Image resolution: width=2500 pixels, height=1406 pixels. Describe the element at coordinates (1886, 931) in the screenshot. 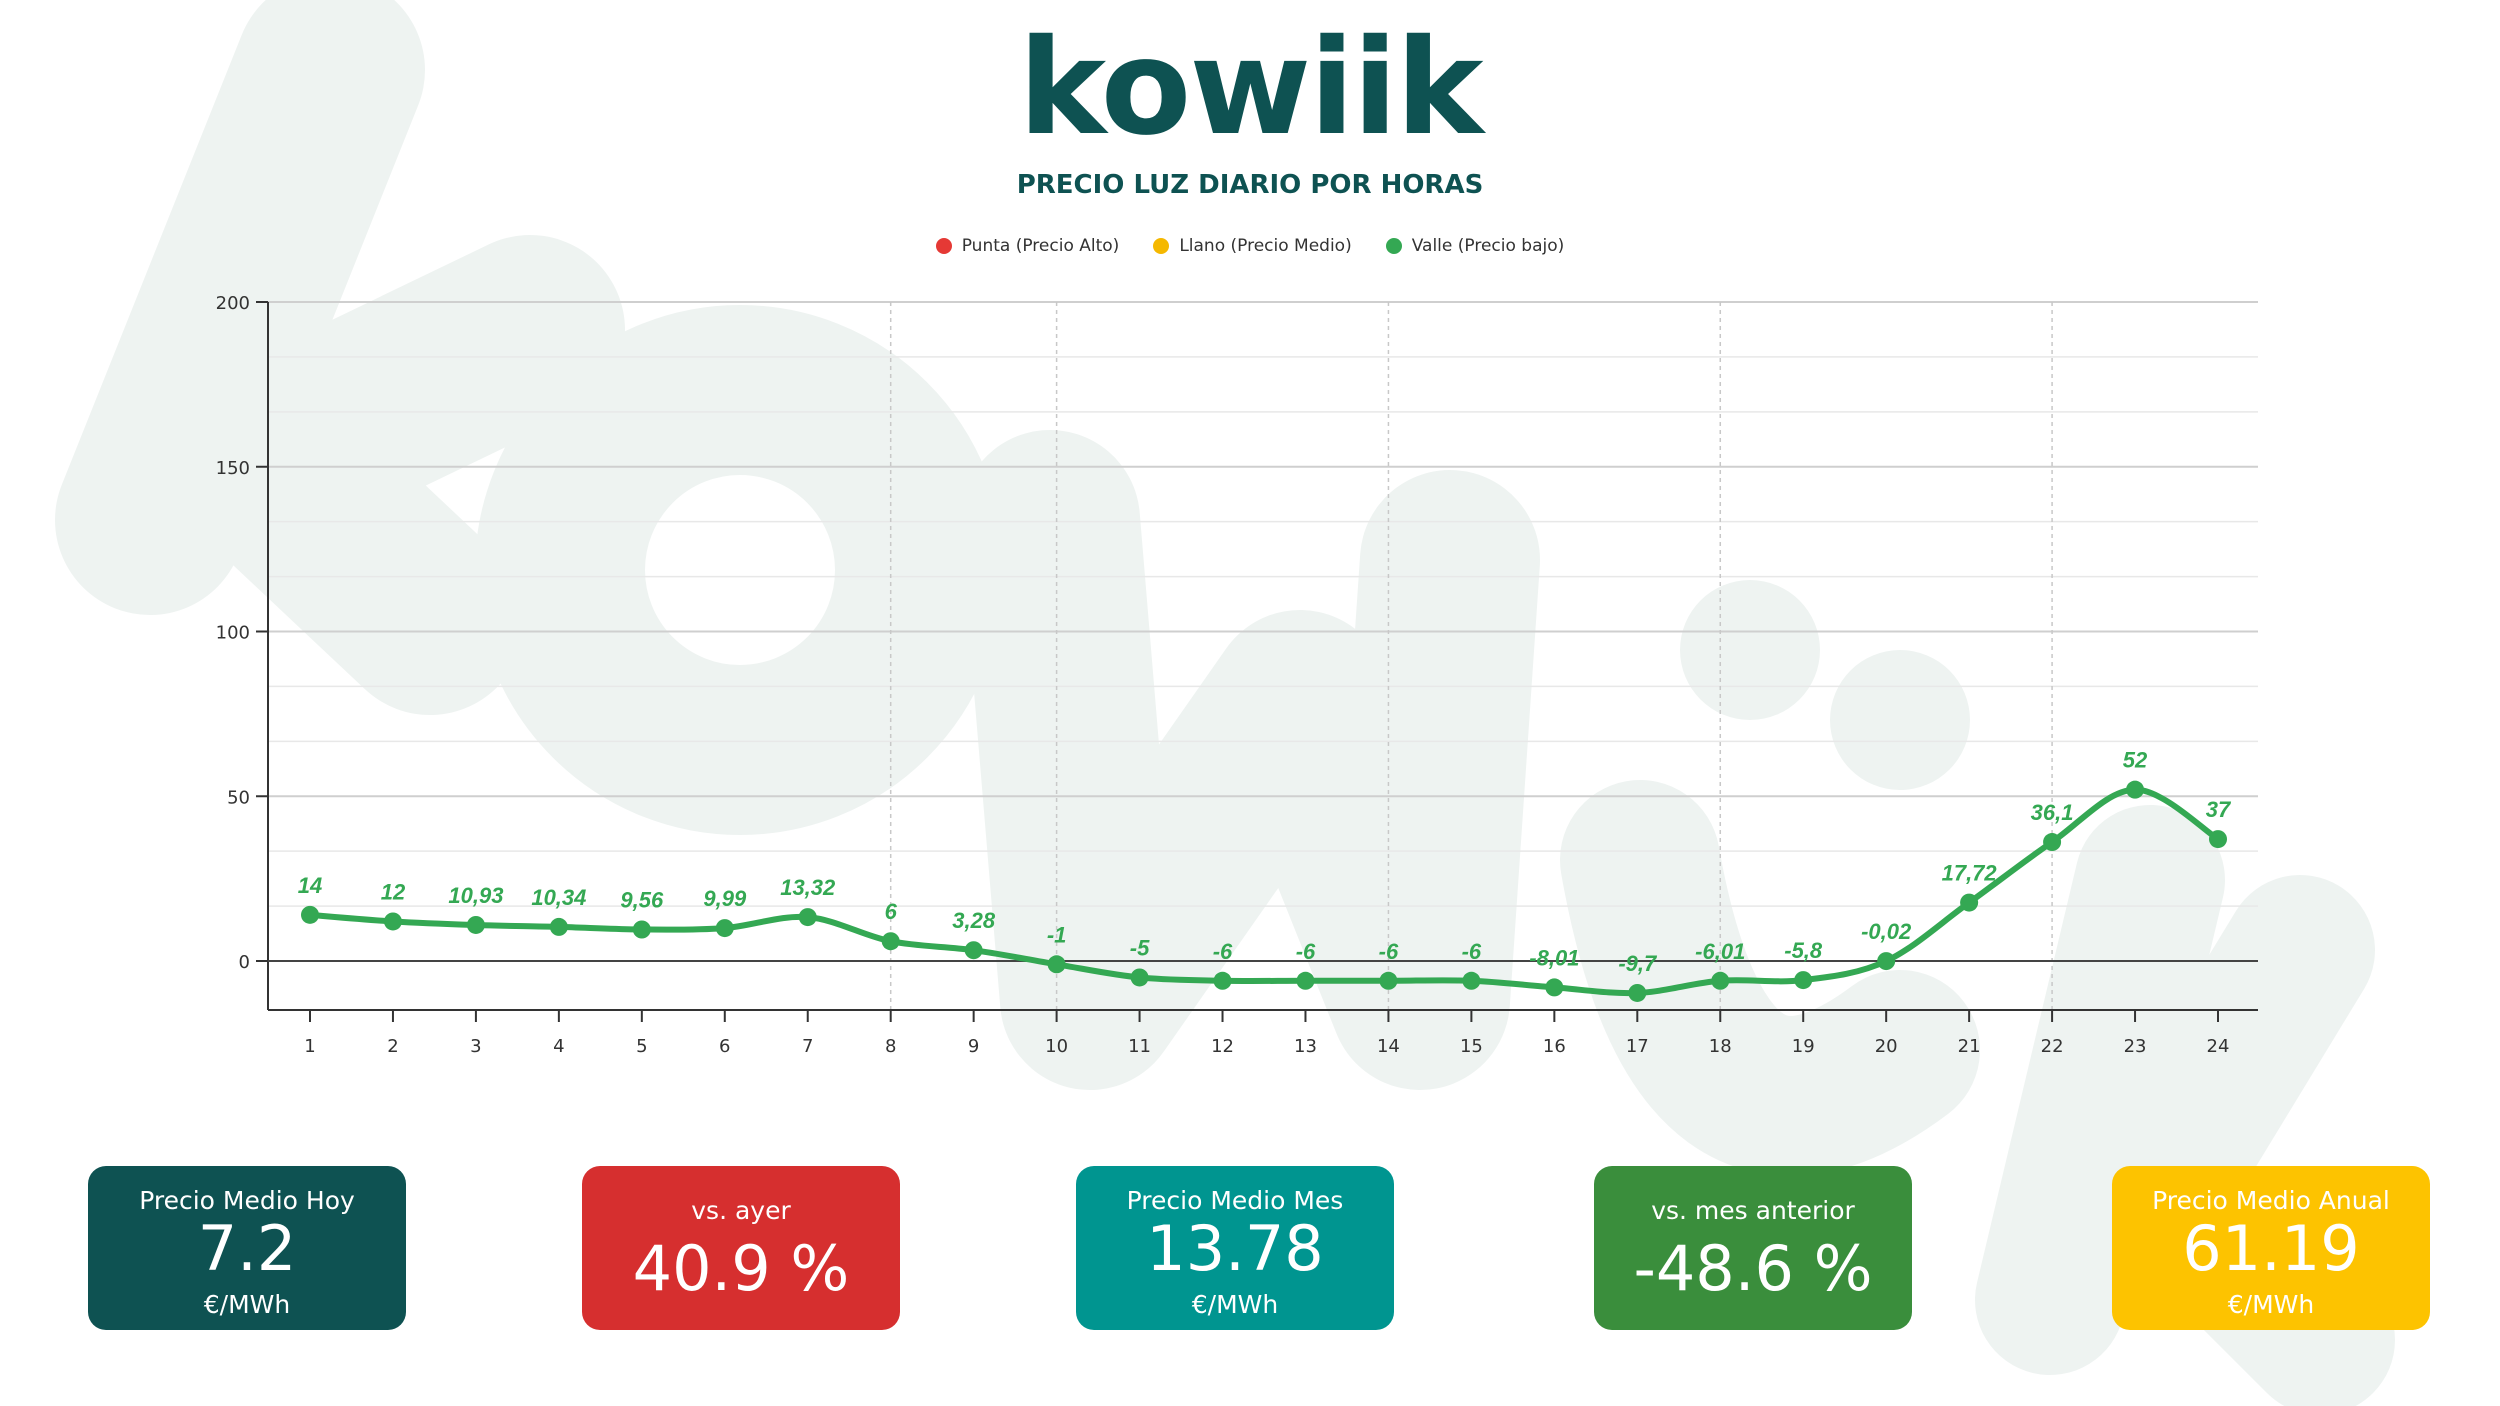

I see `data-label: -0,02` at that location.